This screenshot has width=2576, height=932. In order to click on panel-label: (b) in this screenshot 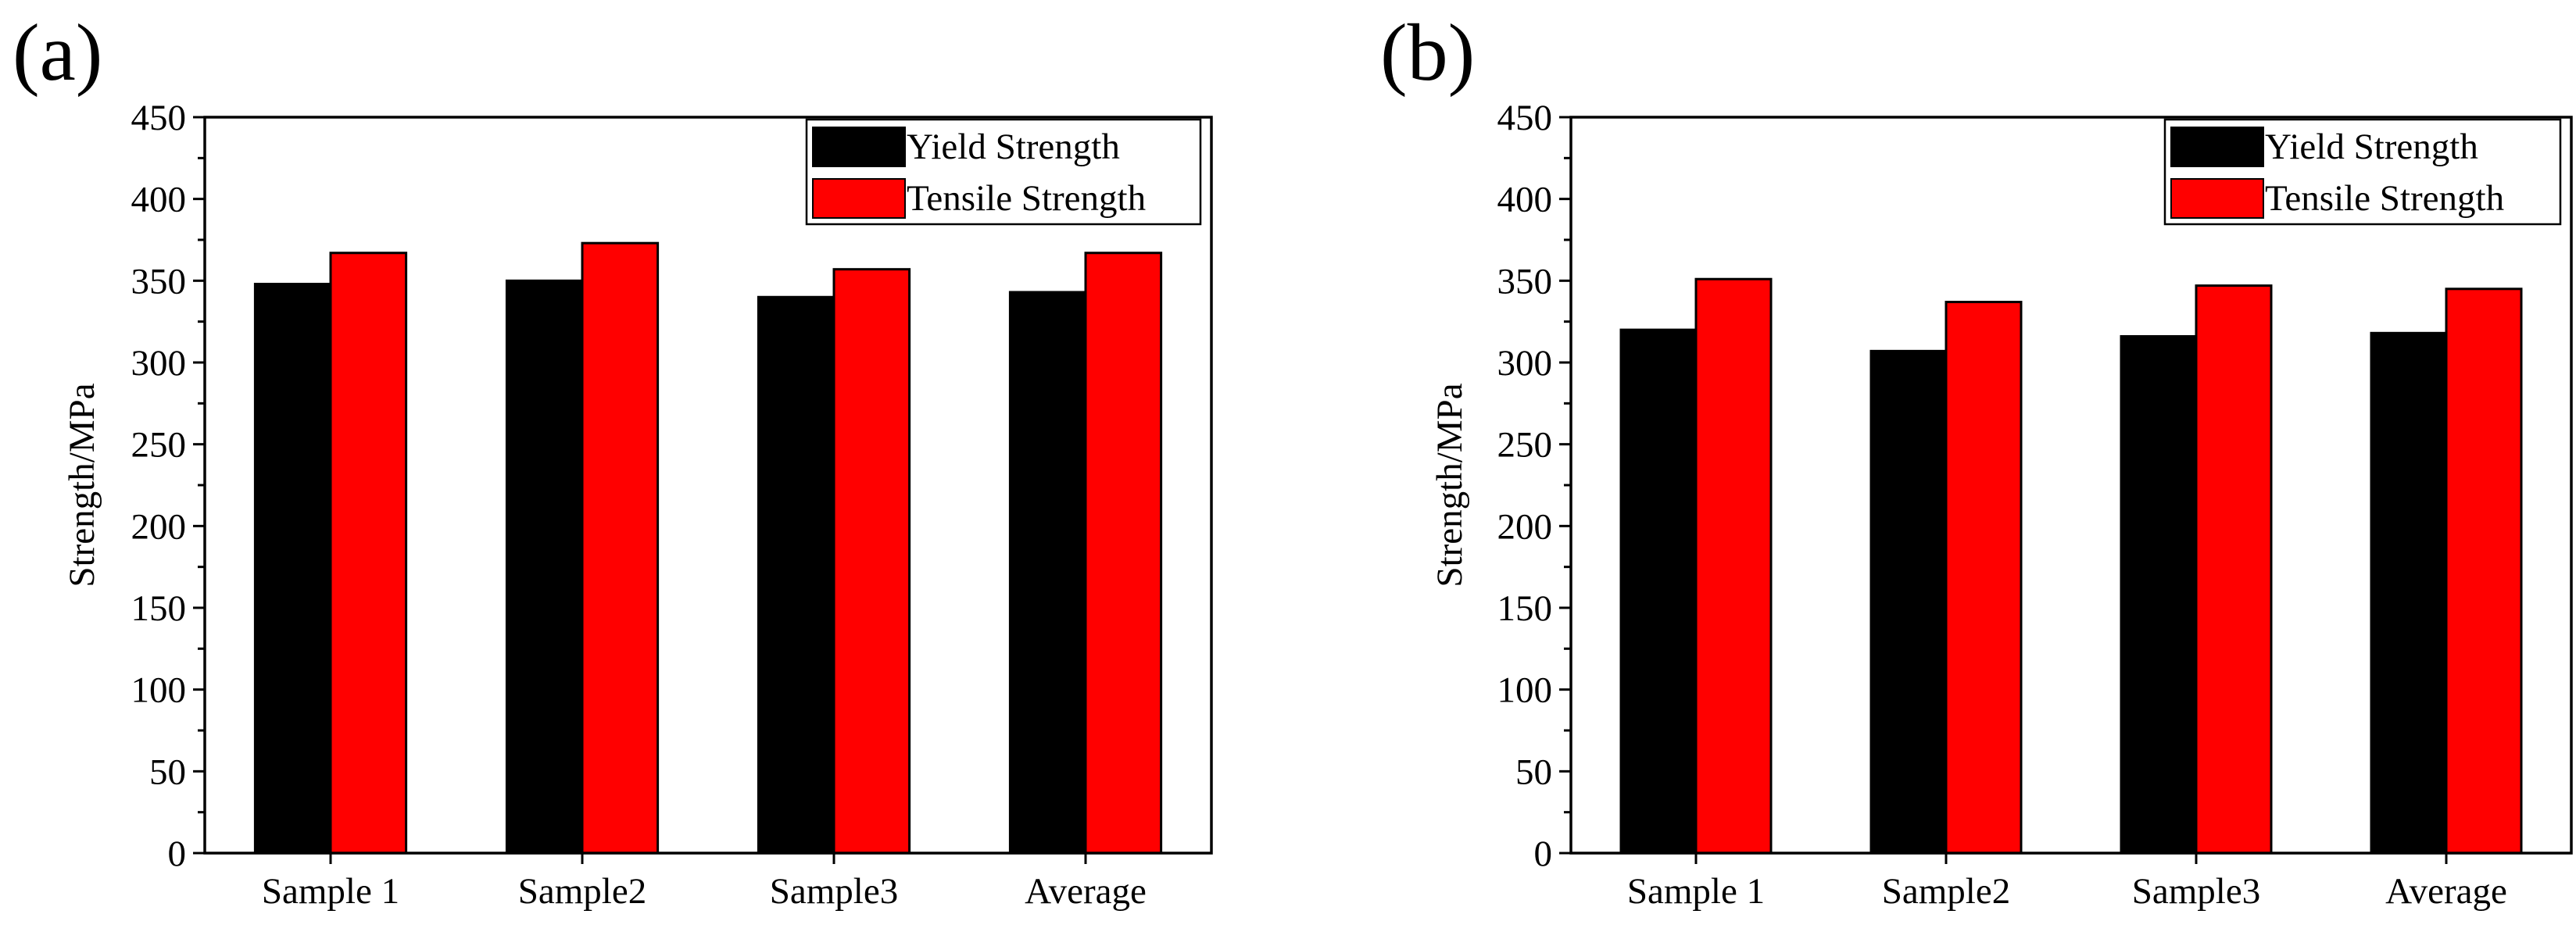, I will do `click(1427, 53)`.